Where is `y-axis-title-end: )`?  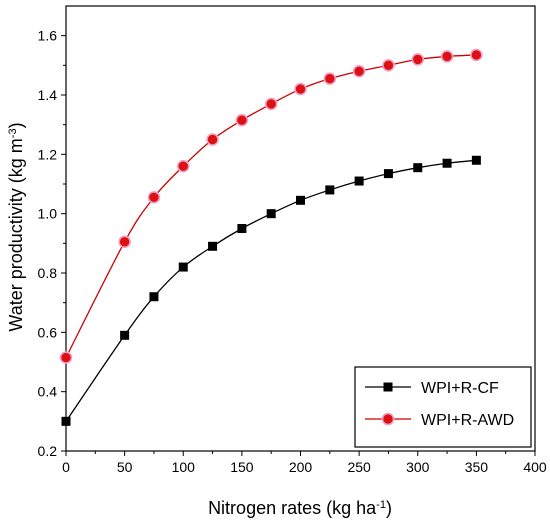 y-axis-title-end: ) is located at coordinates (16, 125).